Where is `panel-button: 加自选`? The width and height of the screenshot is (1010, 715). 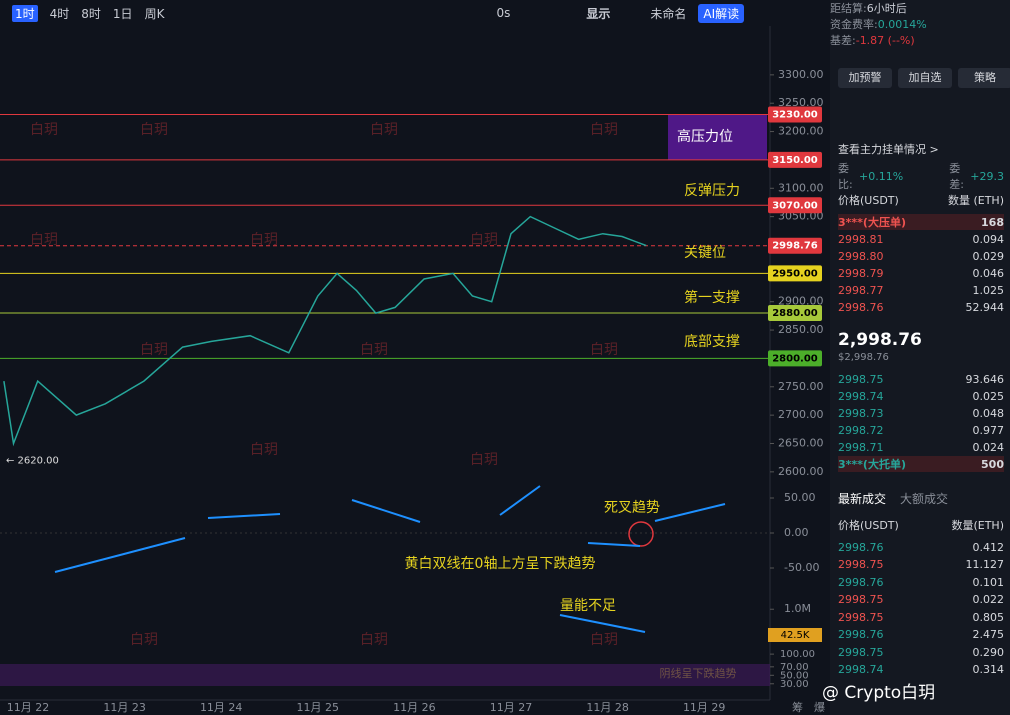
panel-button: 加自选 is located at coordinates (925, 78).